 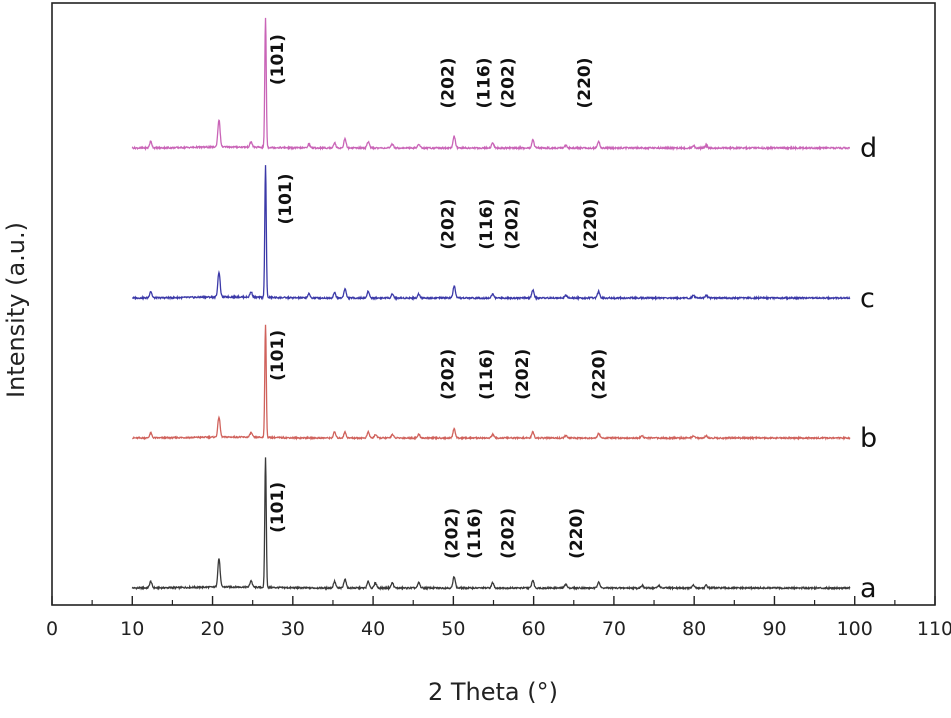 I want to click on series-line-c, so click(x=491, y=233).